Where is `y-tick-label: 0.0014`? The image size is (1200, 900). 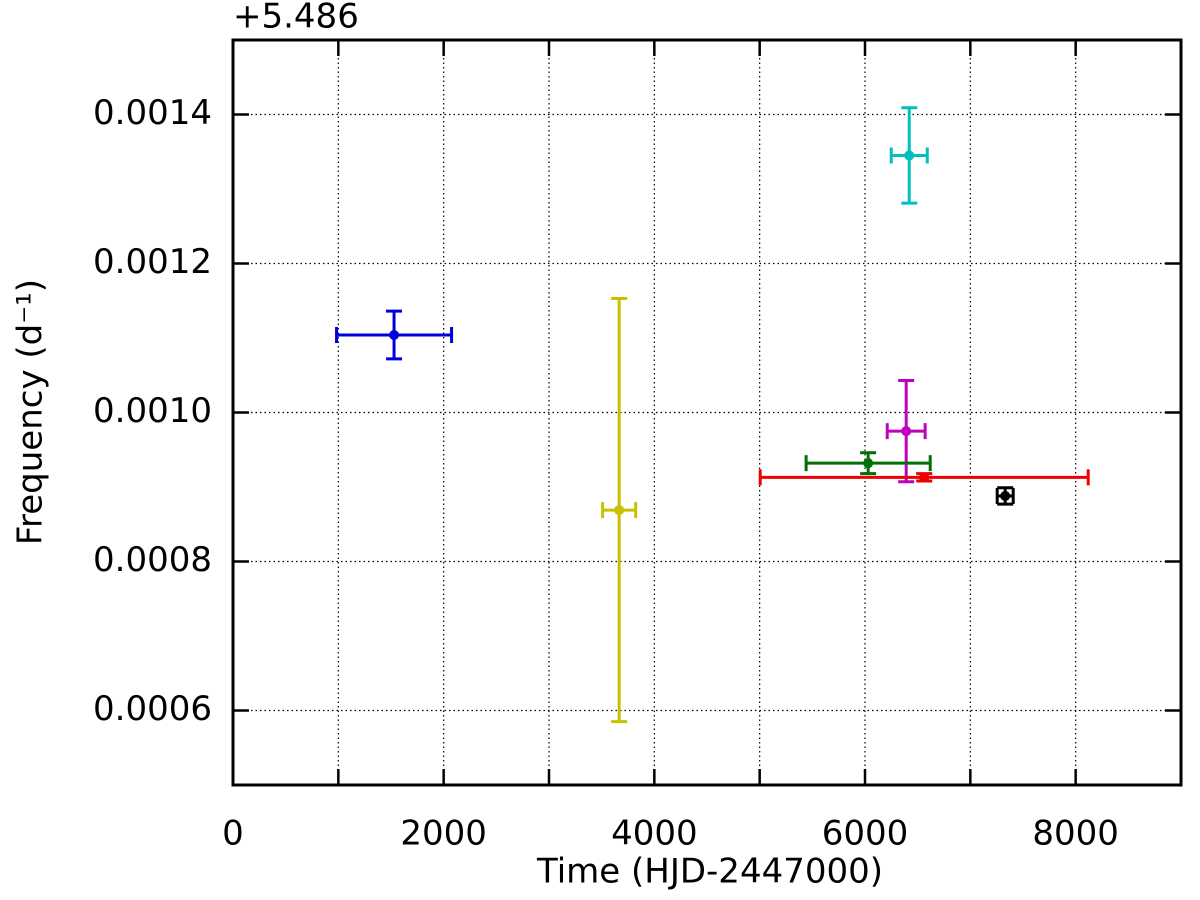 y-tick-label: 0.0014 is located at coordinates (152, 113).